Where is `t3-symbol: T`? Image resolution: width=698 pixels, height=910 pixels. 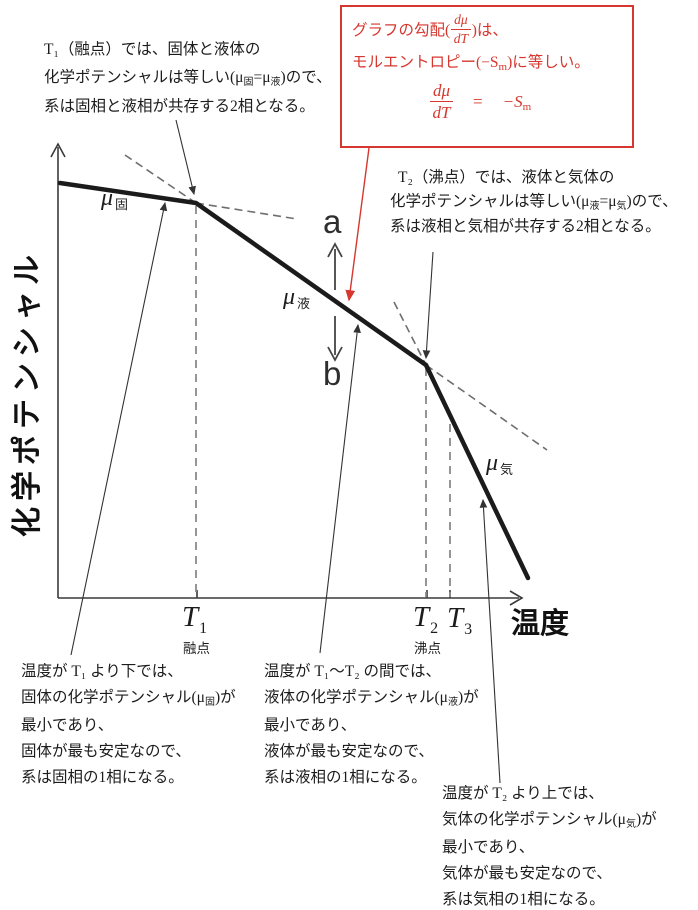 t3-symbol: T is located at coordinates (455, 618).